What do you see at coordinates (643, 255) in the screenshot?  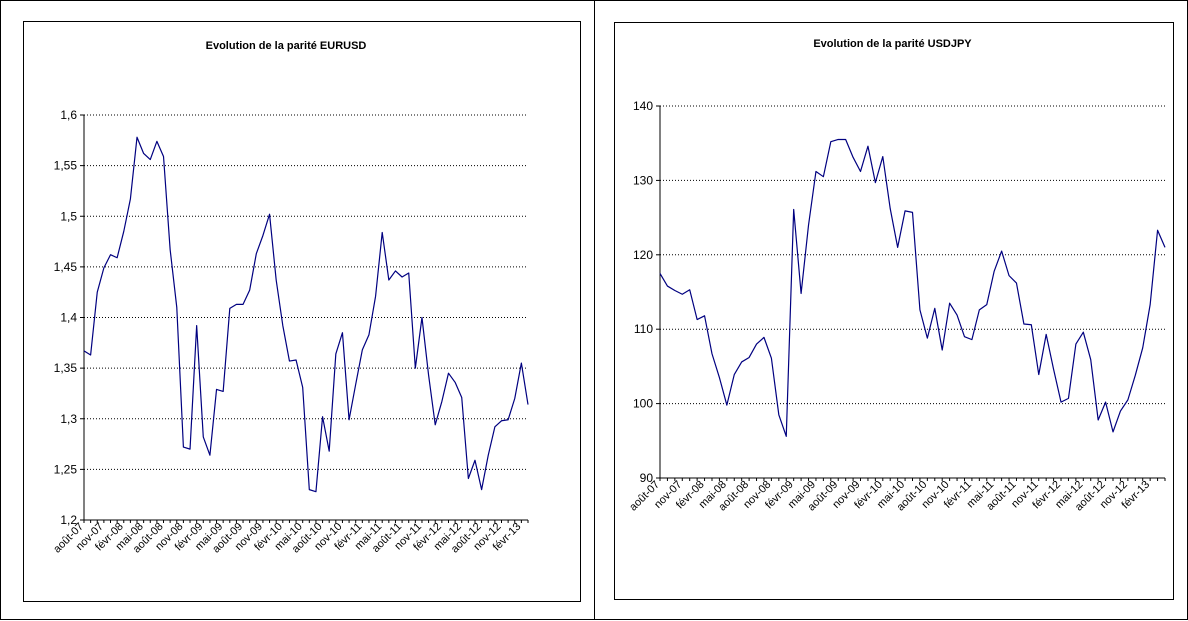 I see `usdjpy-y-tick-label: 120` at bounding box center [643, 255].